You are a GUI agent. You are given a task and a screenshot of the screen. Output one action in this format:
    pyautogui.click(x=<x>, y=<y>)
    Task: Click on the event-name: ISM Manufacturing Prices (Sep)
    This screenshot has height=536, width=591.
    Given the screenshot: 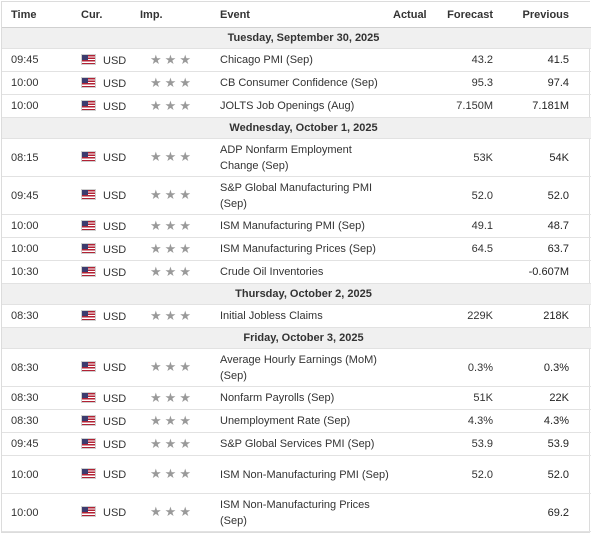 What is the action you would take?
    pyautogui.click(x=306, y=249)
    